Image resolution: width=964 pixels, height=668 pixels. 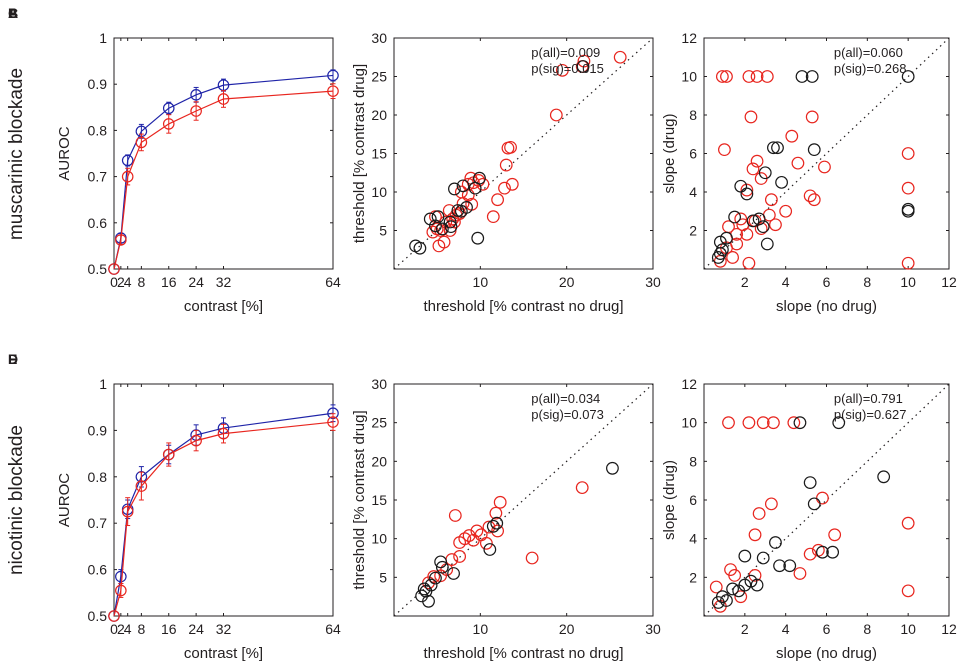 What do you see at coordinates (64, 500) in the screenshot?
I see `y-axis-label: AUROC` at bounding box center [64, 500].